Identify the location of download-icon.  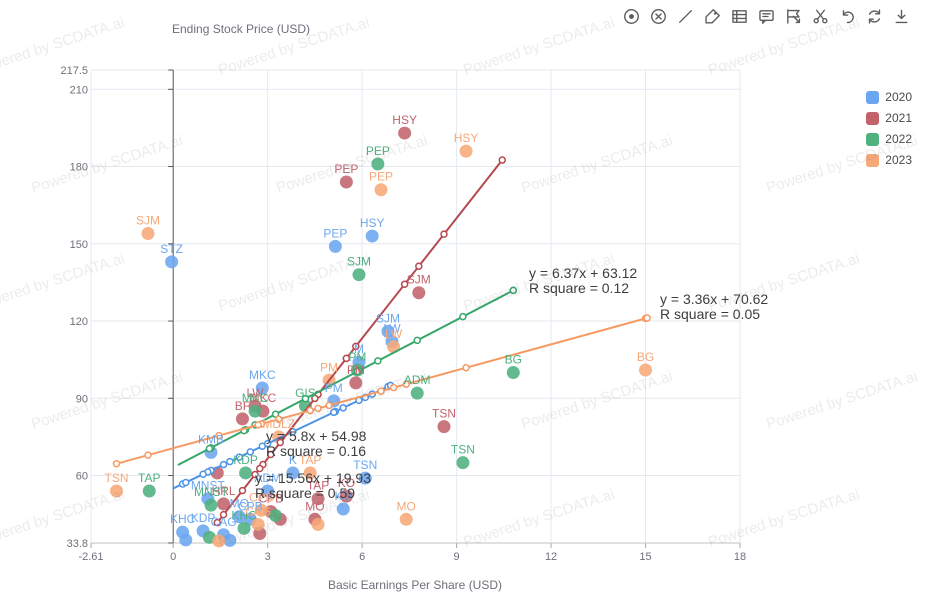
(901, 16).